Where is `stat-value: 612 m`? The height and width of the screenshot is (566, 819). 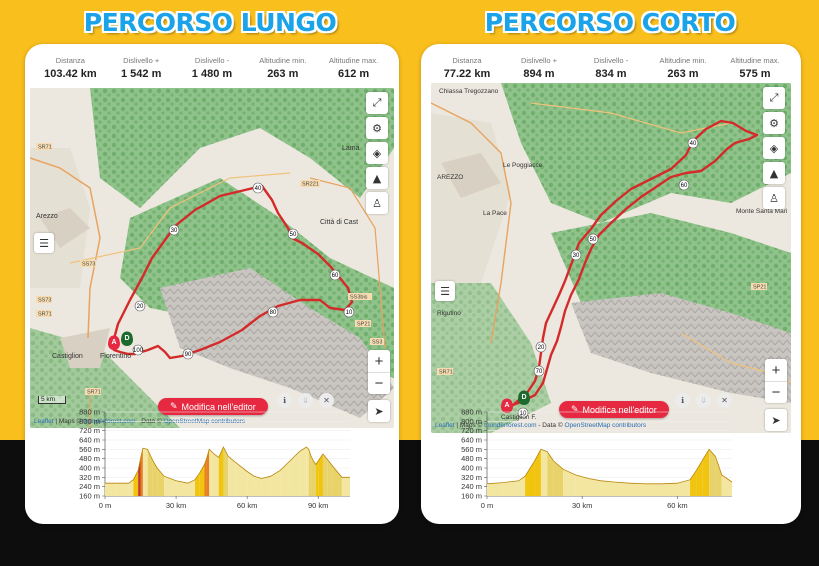
stat-value: 612 m is located at coordinates (353, 74).